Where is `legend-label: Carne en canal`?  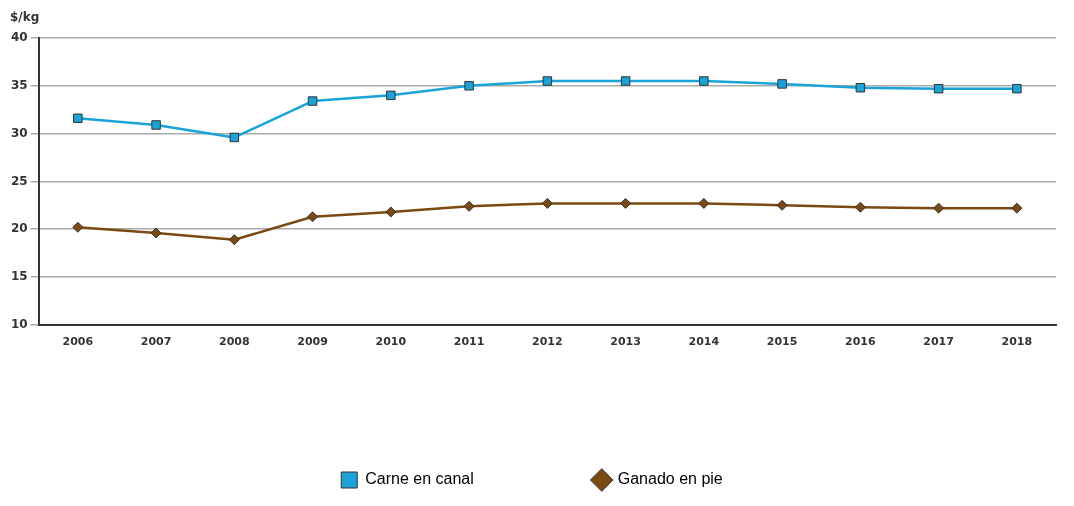 legend-label: Carne en canal is located at coordinates (419, 479).